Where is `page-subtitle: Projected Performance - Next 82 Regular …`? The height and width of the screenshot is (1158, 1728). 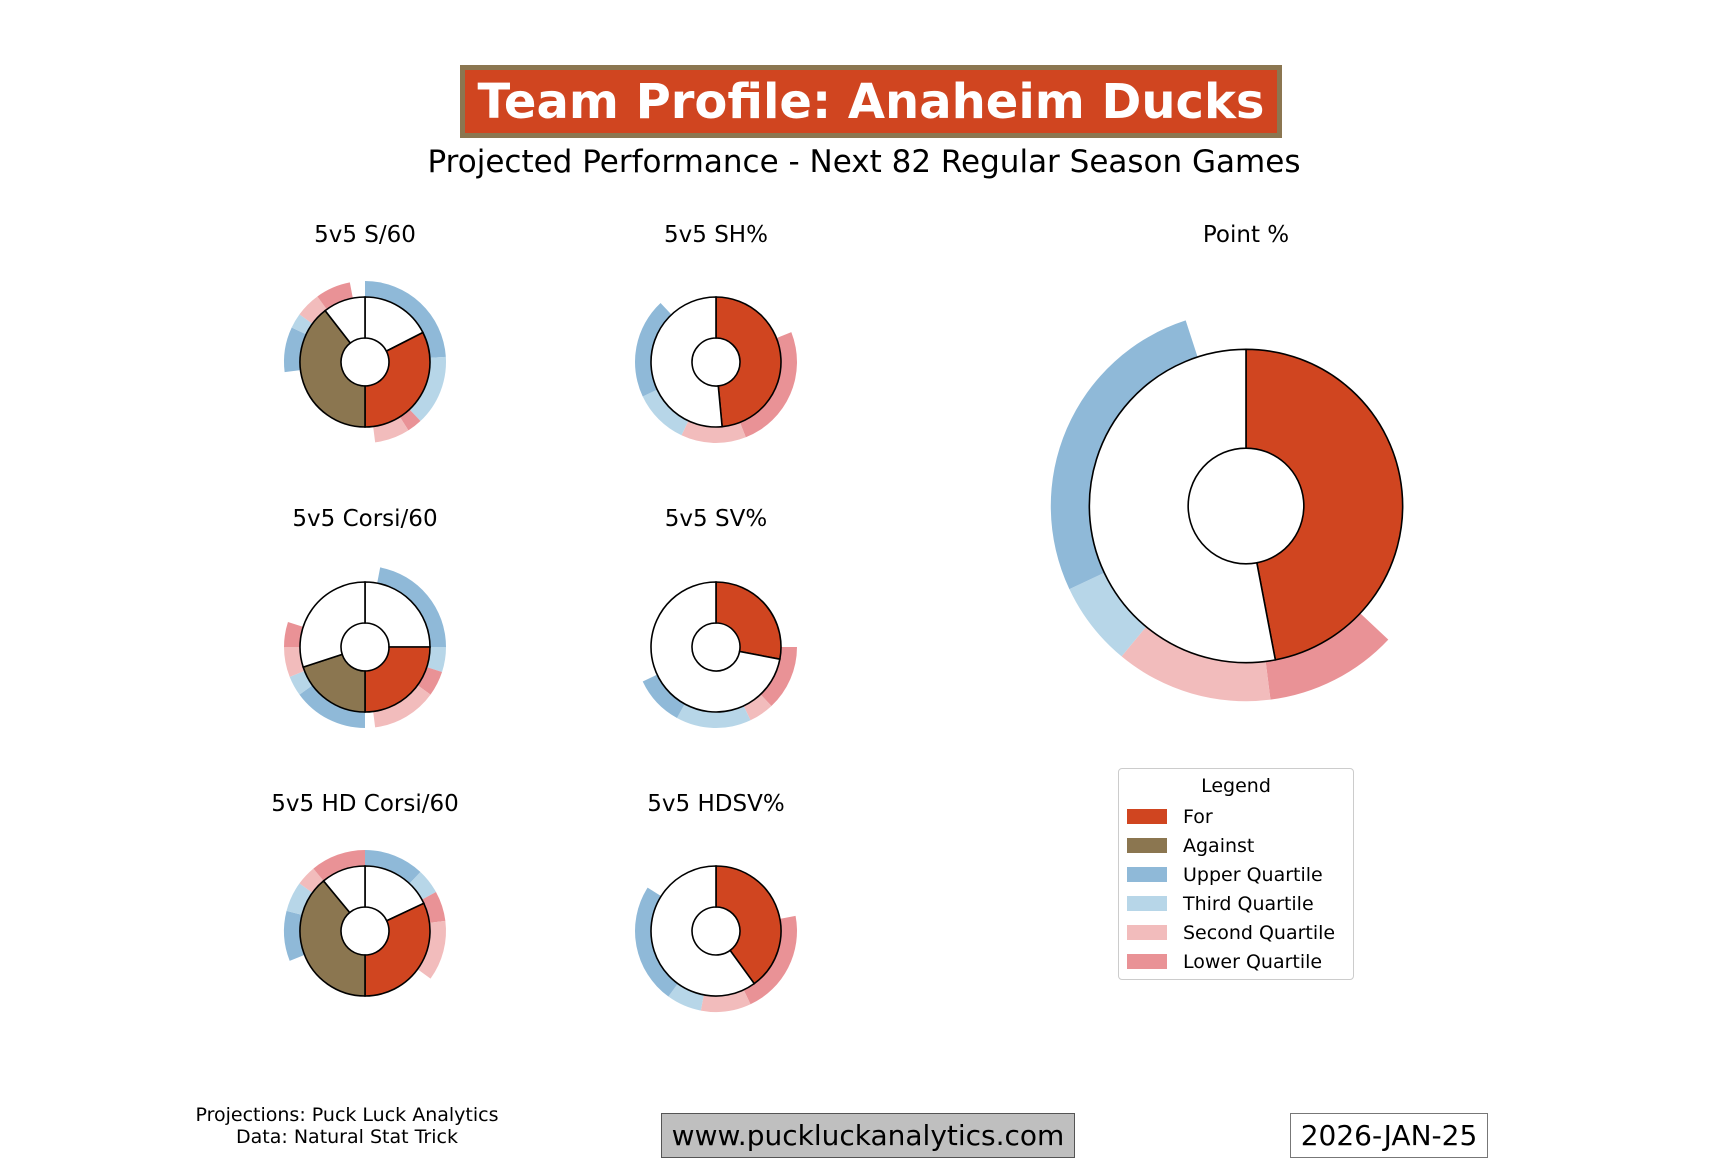
page-subtitle: Projected Performance - Next 82 Regular … is located at coordinates (864, 162).